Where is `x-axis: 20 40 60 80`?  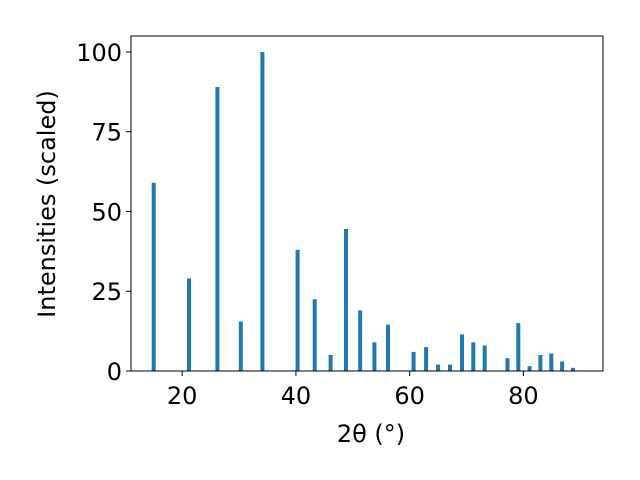 x-axis: 20 40 60 80 is located at coordinates (353, 390).